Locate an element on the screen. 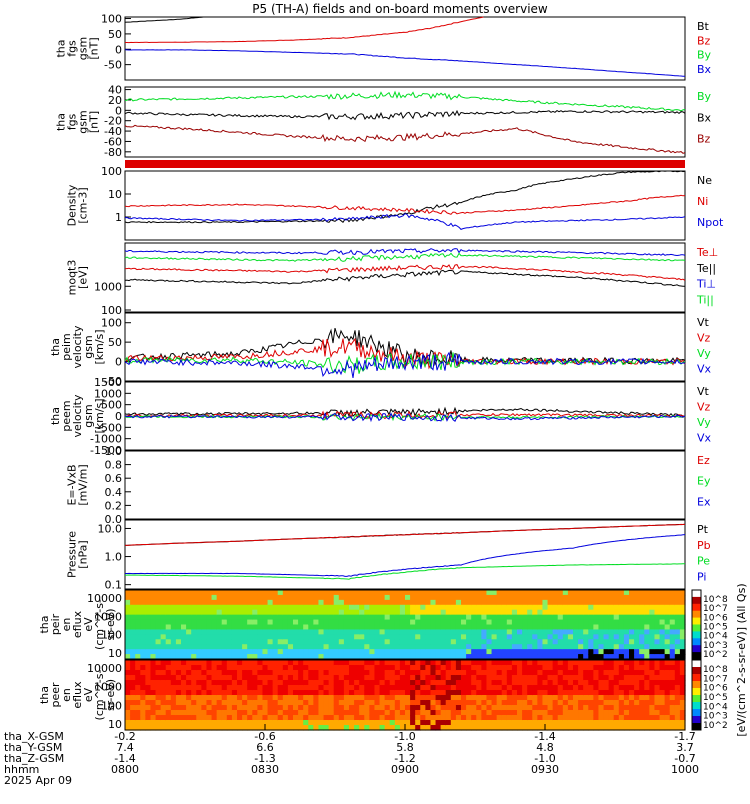  series-line-npot is located at coordinates (405, 221).